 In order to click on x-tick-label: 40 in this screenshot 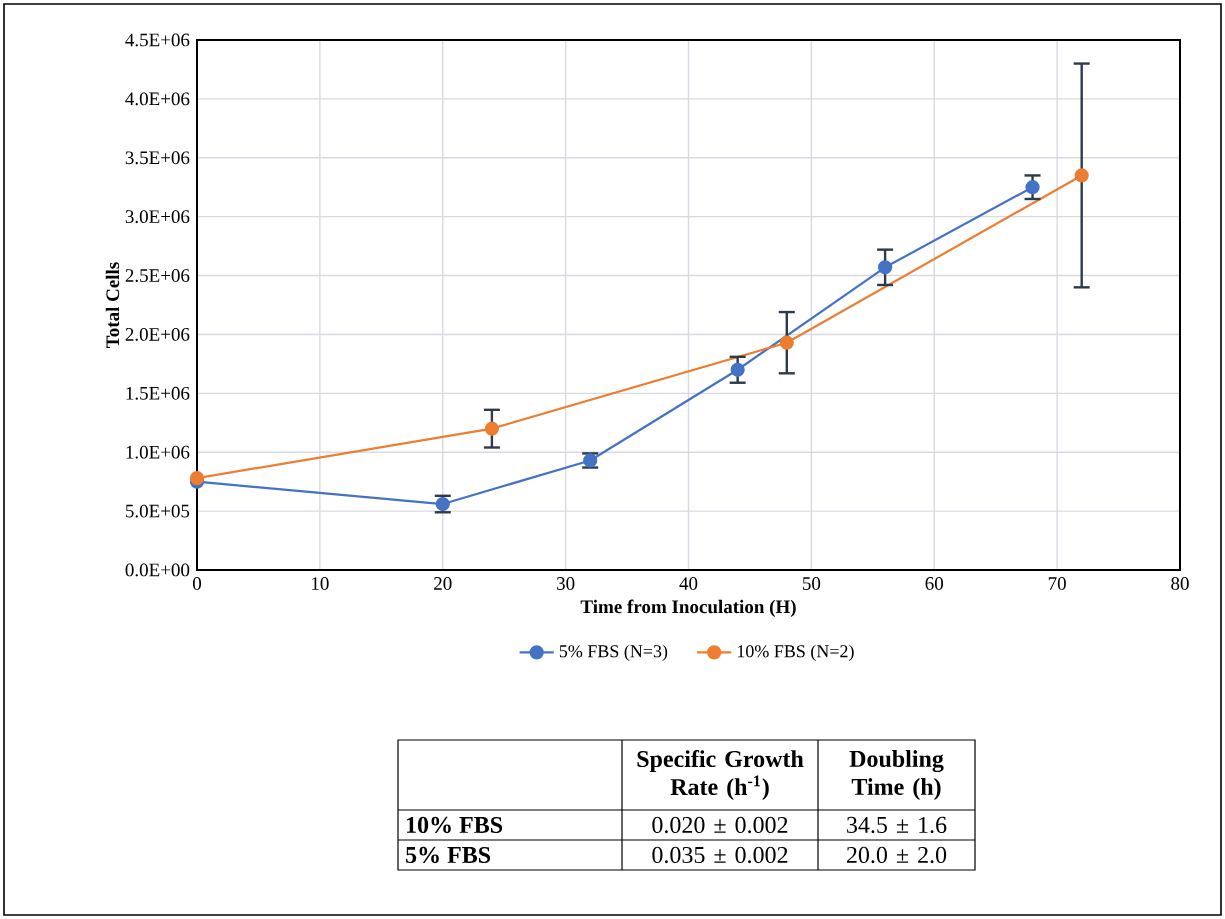, I will do `click(688, 583)`.